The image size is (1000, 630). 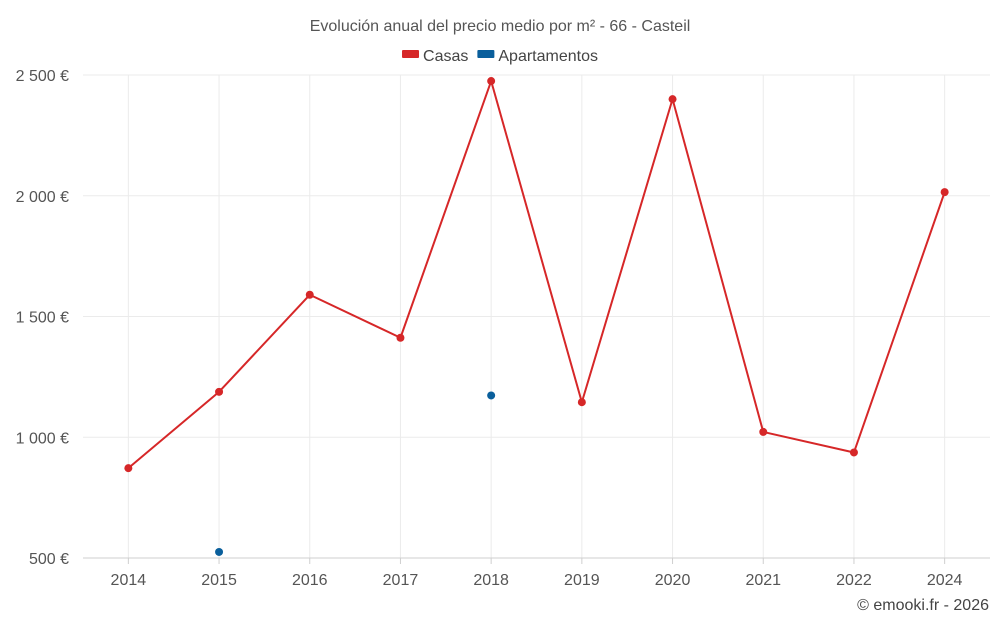 What do you see at coordinates (673, 580) in the screenshot?
I see `x-tick-label: 2020` at bounding box center [673, 580].